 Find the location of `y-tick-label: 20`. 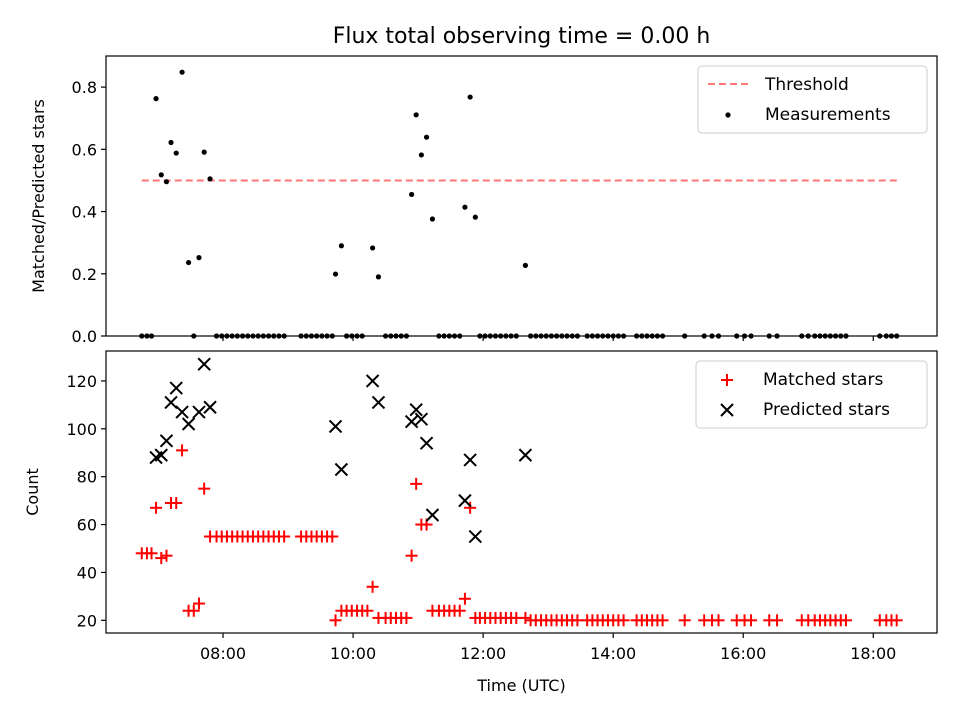

y-tick-label: 20 is located at coordinates (87, 620).